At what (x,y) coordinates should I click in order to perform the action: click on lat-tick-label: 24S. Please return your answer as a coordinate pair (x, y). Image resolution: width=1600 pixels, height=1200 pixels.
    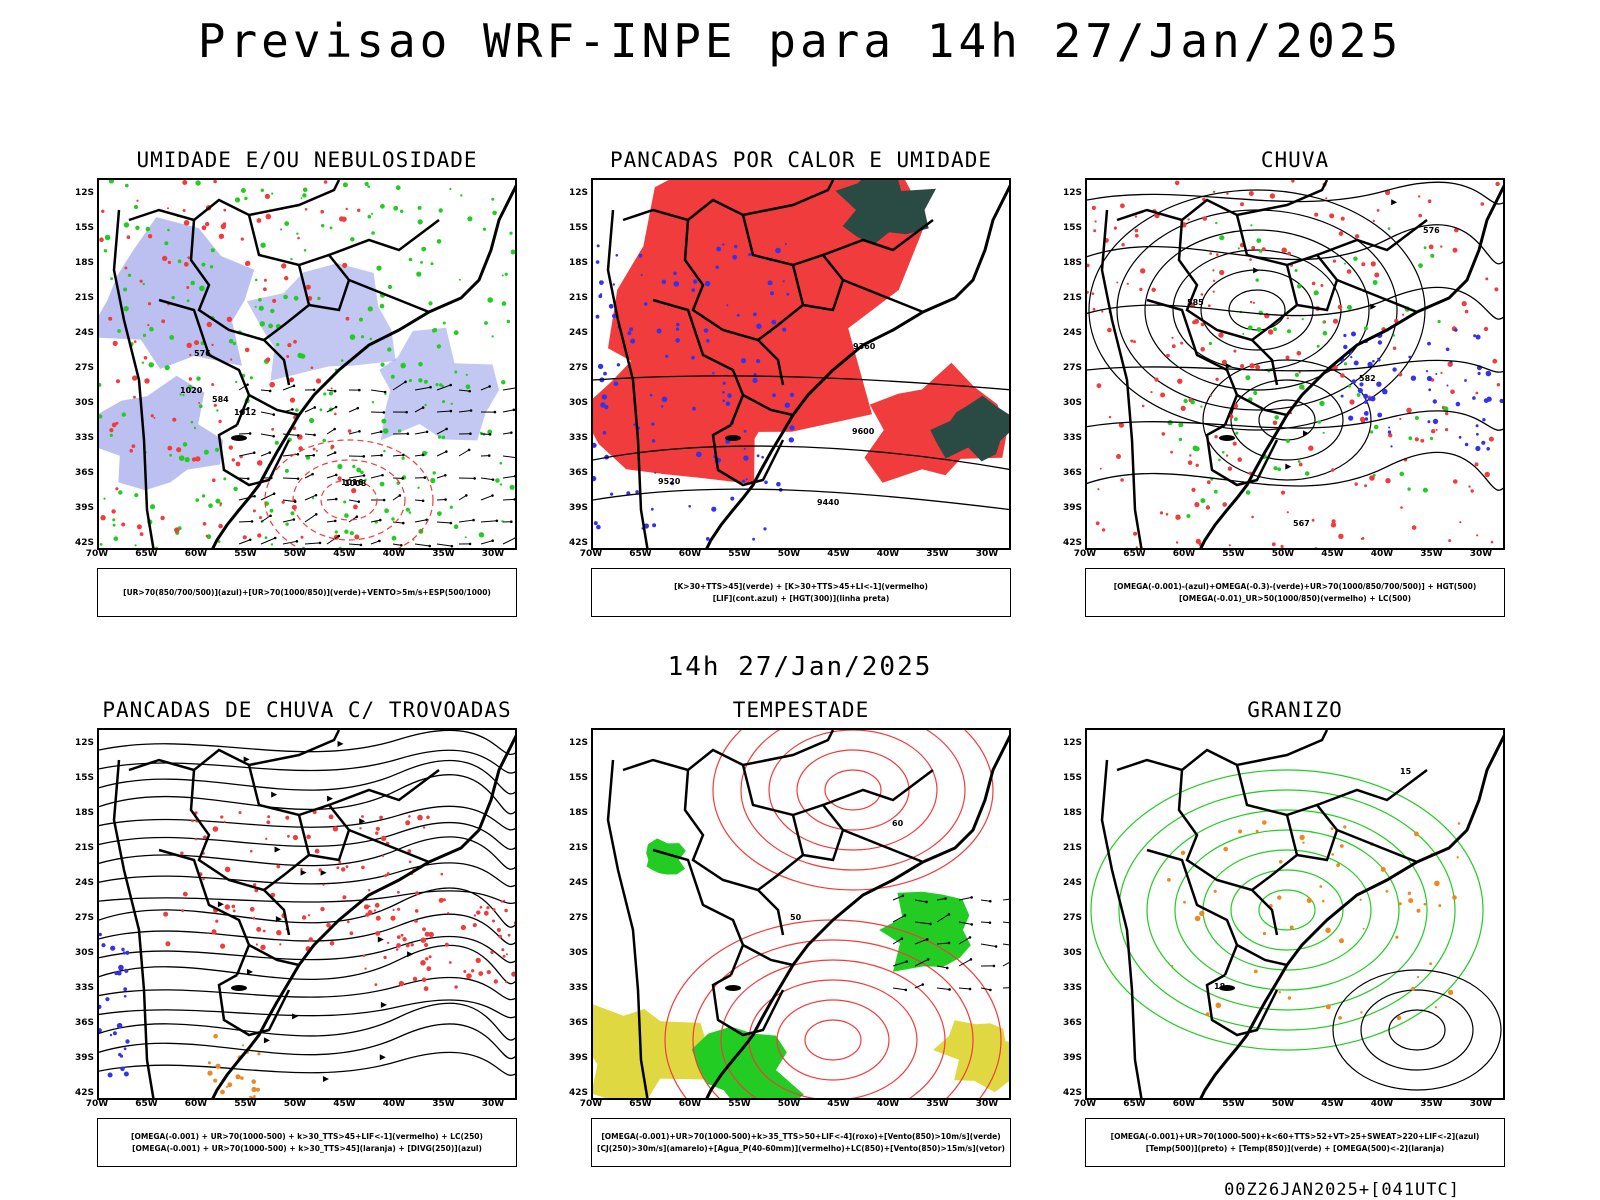
    Looking at the image, I should click on (84, 333).